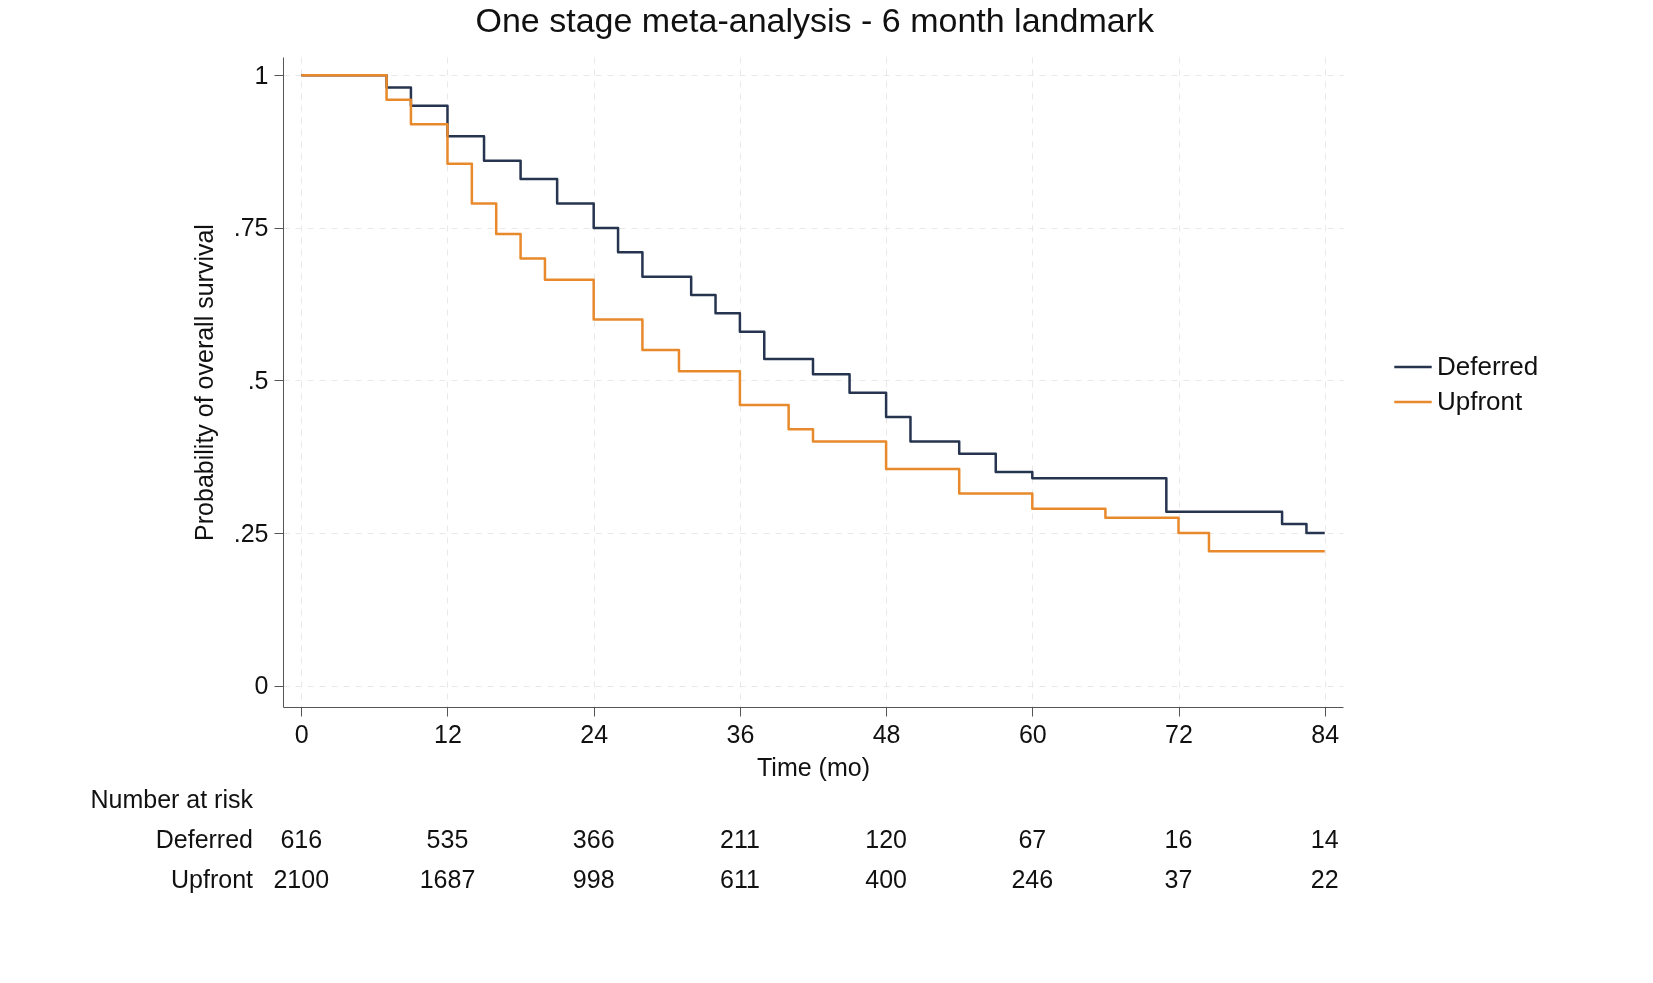 This screenshot has width=1653, height=983. I want to click on text: Number at risk, so click(172, 799).